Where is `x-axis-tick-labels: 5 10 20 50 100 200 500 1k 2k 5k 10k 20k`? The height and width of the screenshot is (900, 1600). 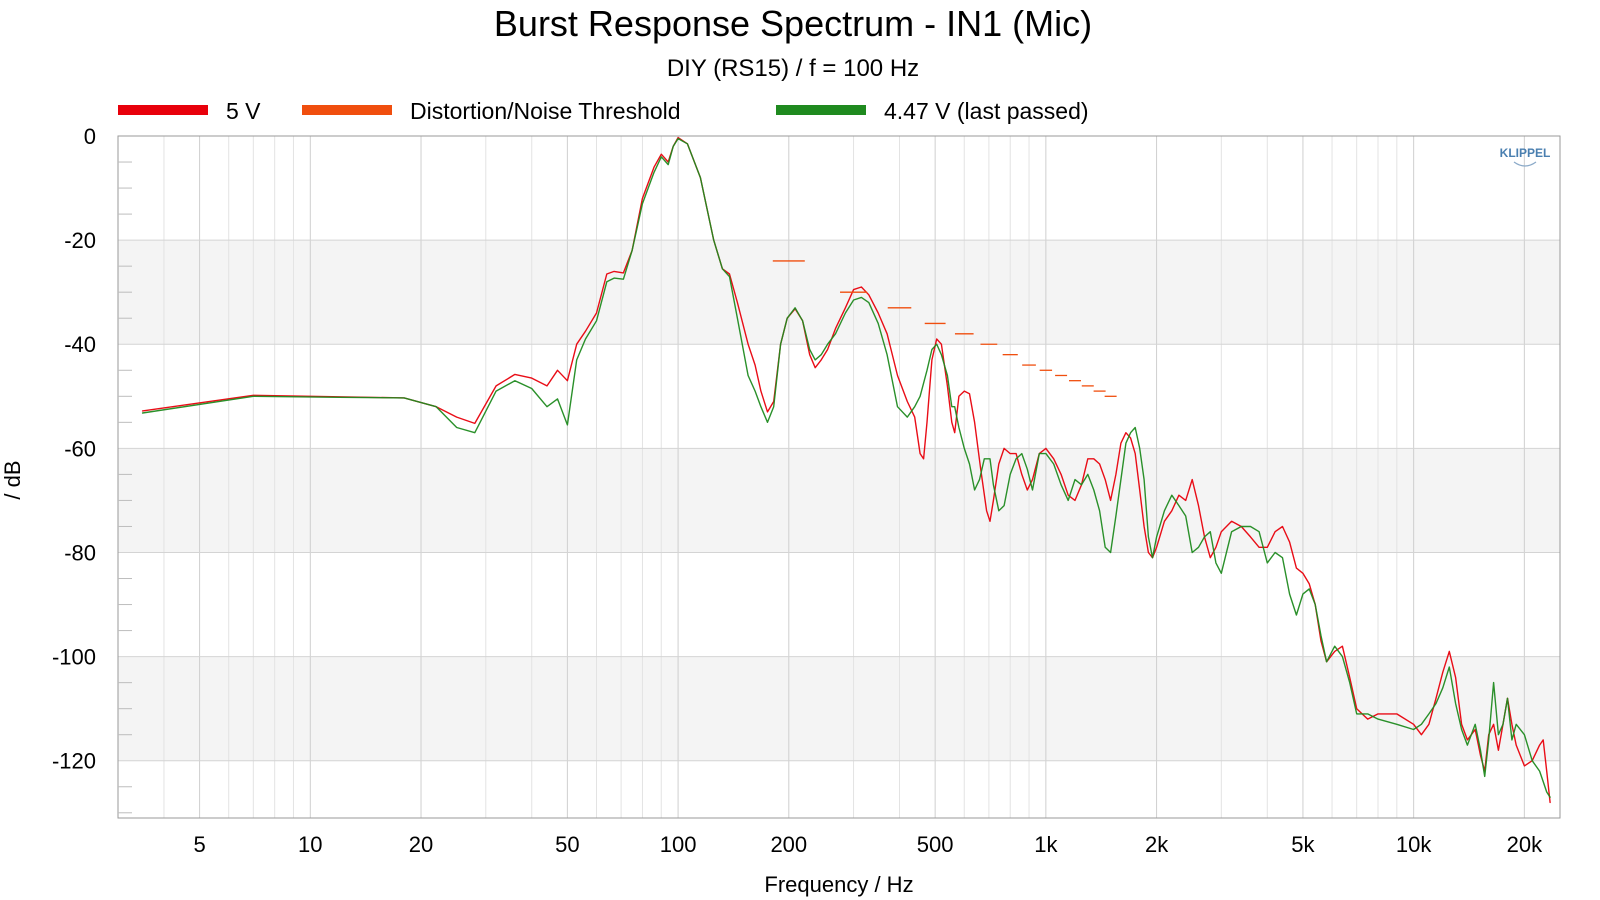 x-axis-tick-labels: 5 10 20 50 100 200 500 1k 2k 5k 10k 20k is located at coordinates (868, 844).